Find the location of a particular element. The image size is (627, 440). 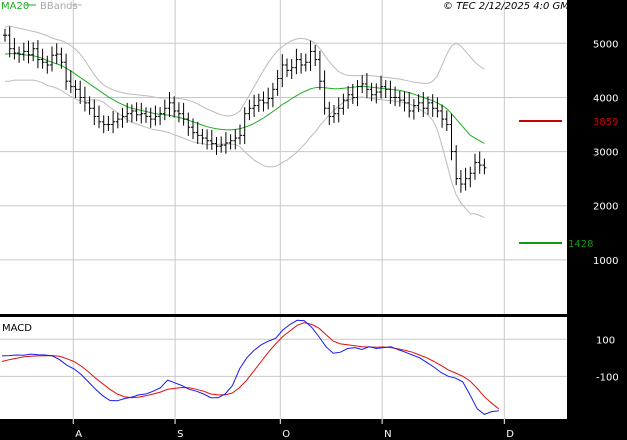

price-tick-label: 2000 is located at coordinates (605, 207).